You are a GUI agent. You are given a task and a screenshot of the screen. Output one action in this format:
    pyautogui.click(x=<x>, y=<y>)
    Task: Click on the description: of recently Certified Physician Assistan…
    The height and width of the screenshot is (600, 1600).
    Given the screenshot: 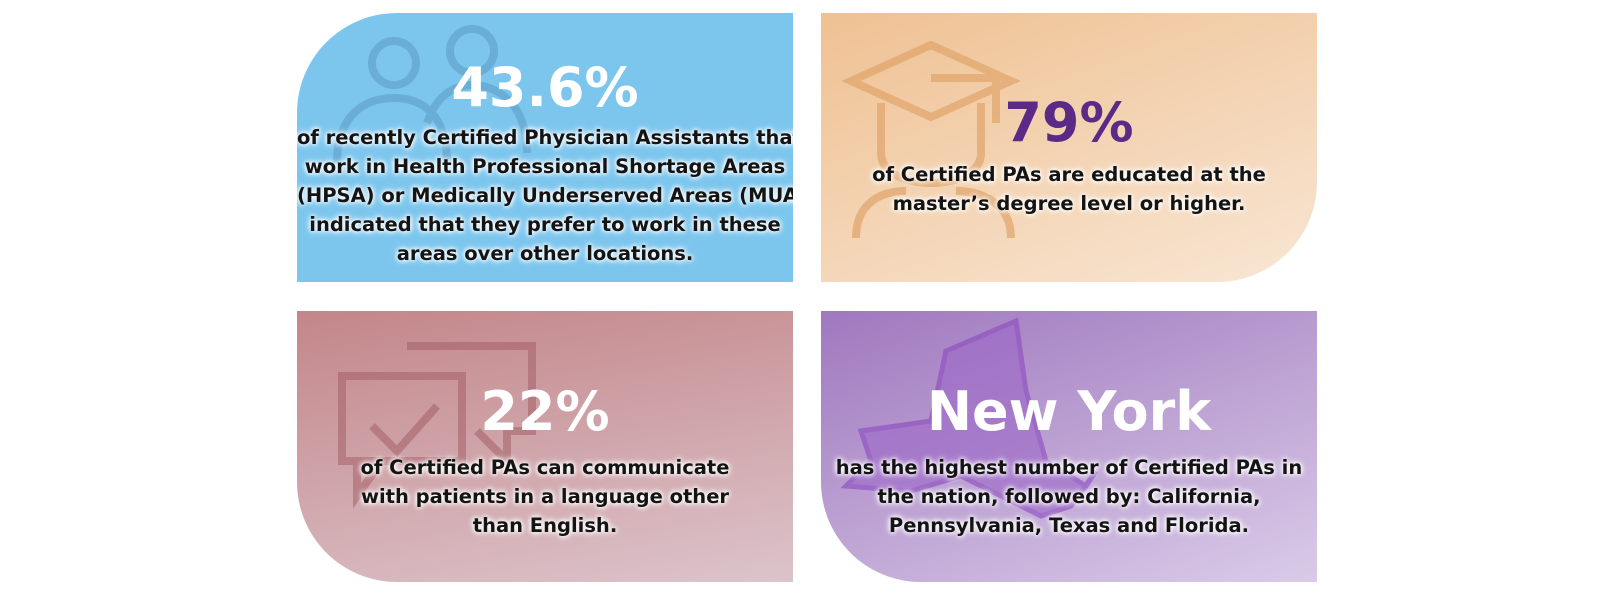 What is the action you would take?
    pyautogui.click(x=545, y=195)
    